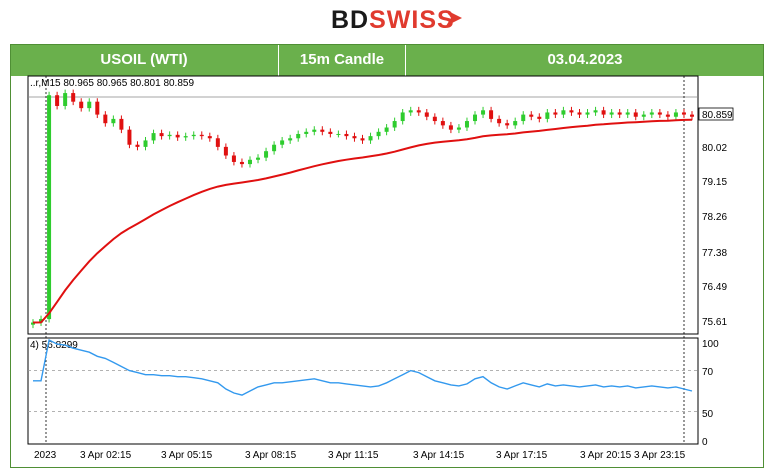  Describe the element at coordinates (714, 217) in the screenshot. I see `y-tick-label: 78.26` at that location.